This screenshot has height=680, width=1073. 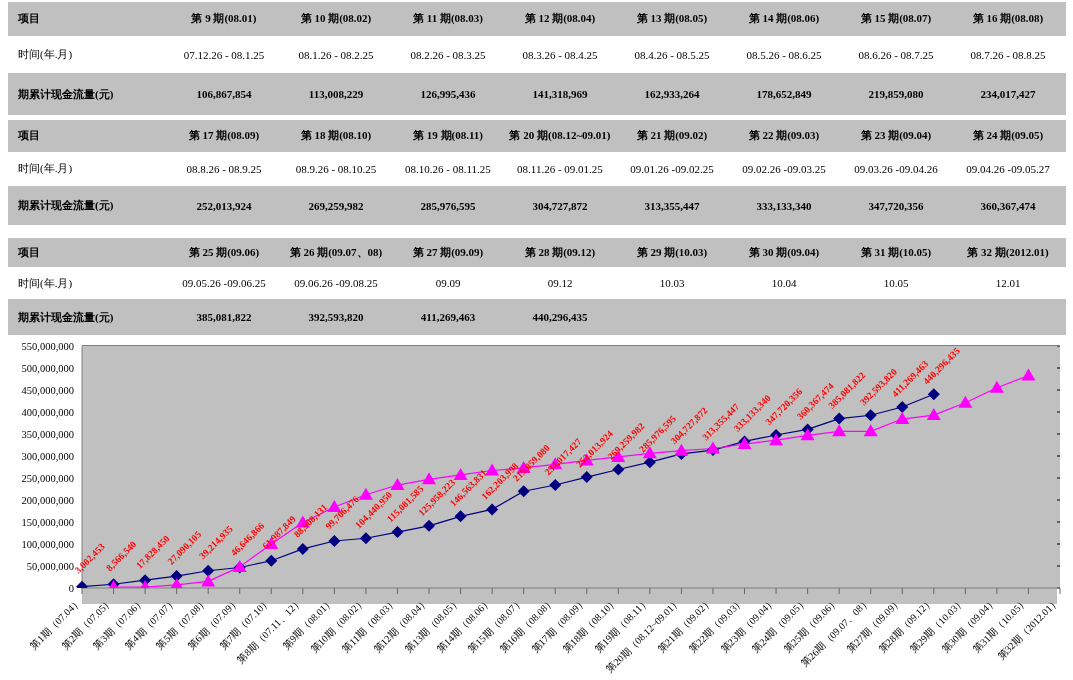 What do you see at coordinates (784, 135) in the screenshot?
I see `text: 第 22 期(09.03)` at bounding box center [784, 135].